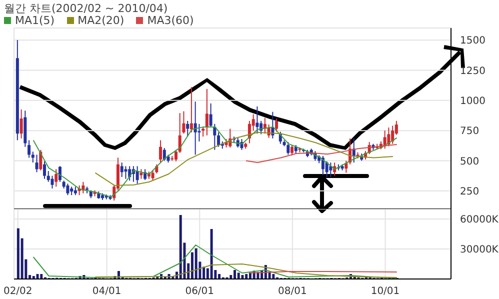 The width and height of the screenshot is (499, 299). I want to click on y-tick-label: 750, so click(470, 132).